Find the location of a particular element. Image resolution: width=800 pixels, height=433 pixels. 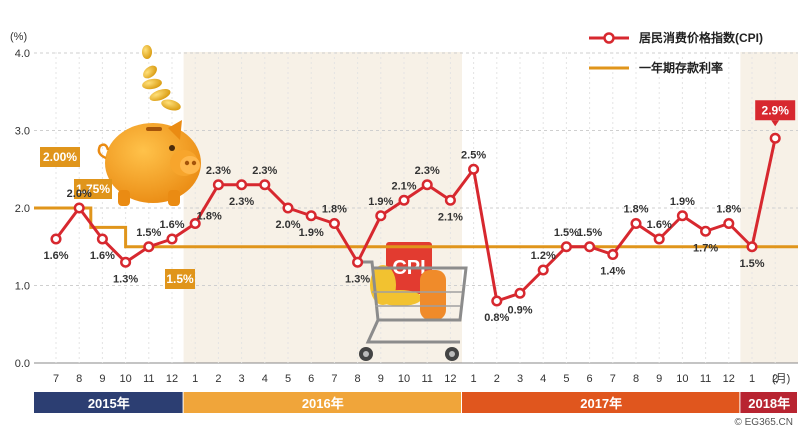

year-label: 2015年 is located at coordinates (109, 403).